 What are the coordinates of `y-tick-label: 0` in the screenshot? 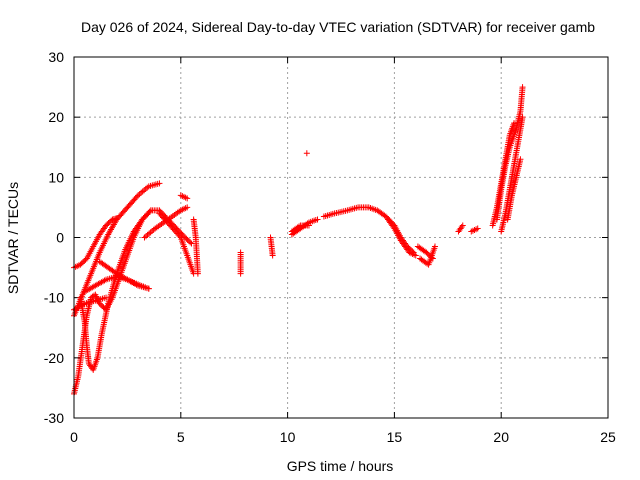 It's located at (60, 238).